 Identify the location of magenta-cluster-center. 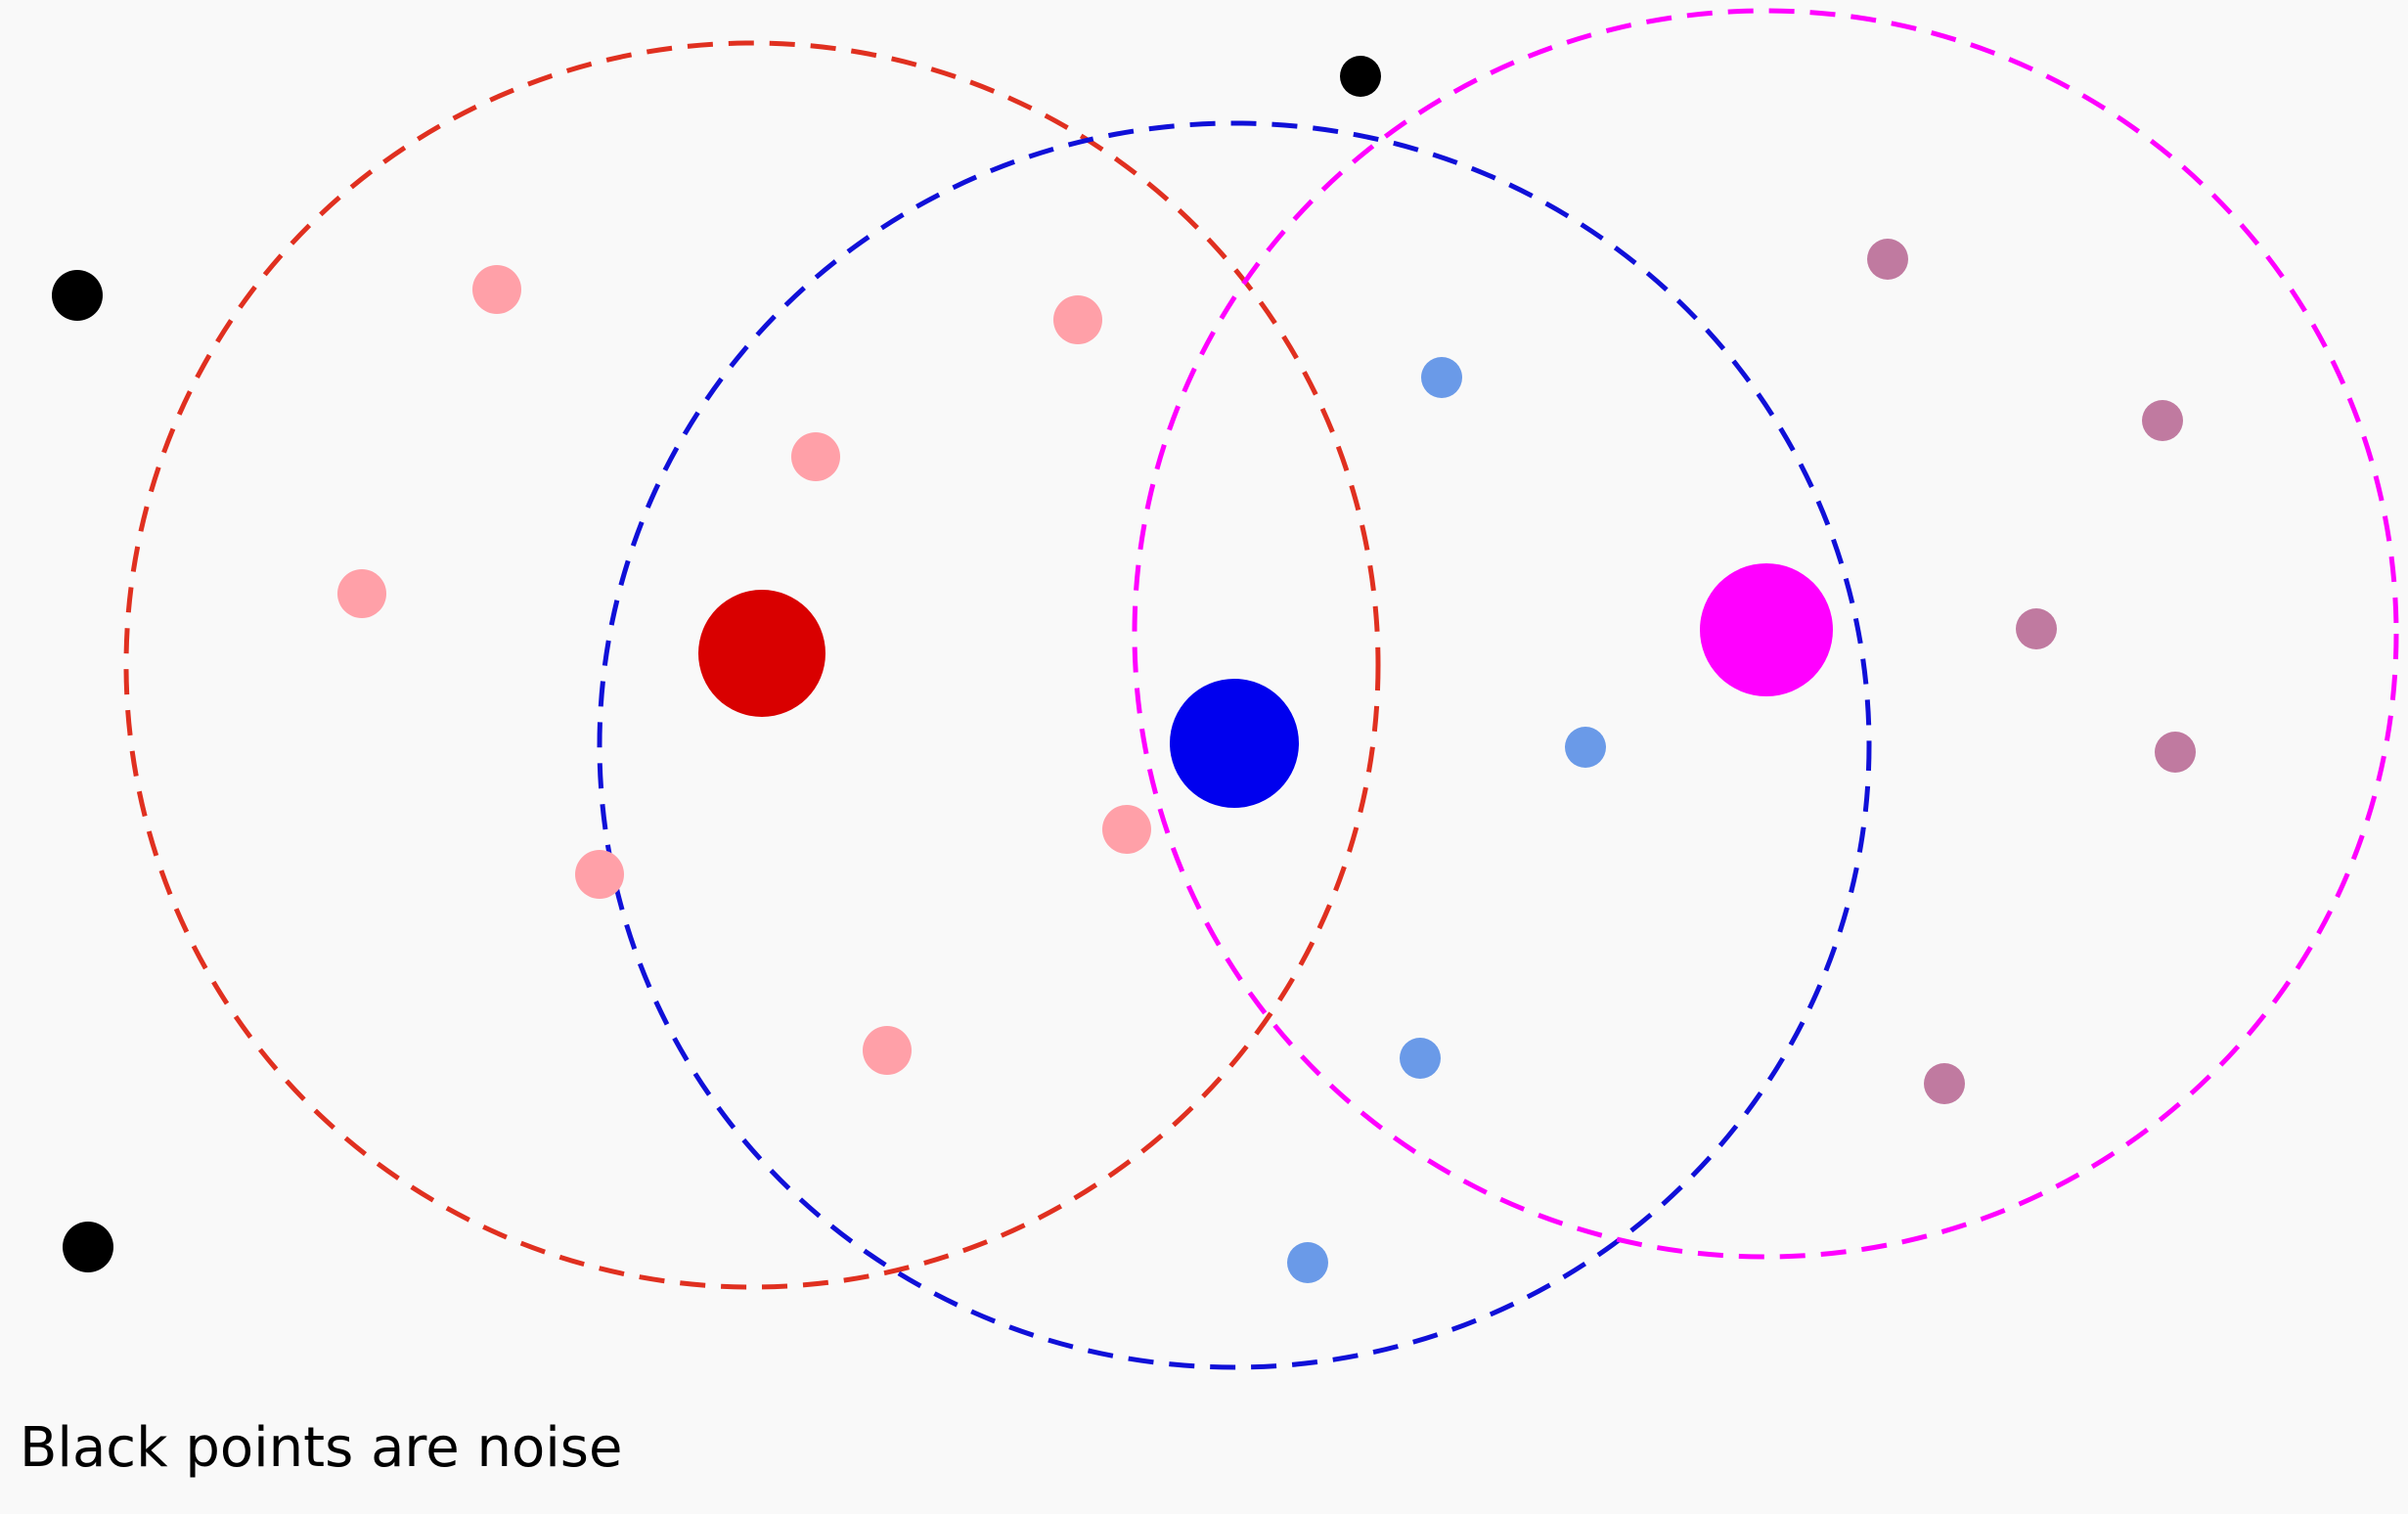
(1766, 629).